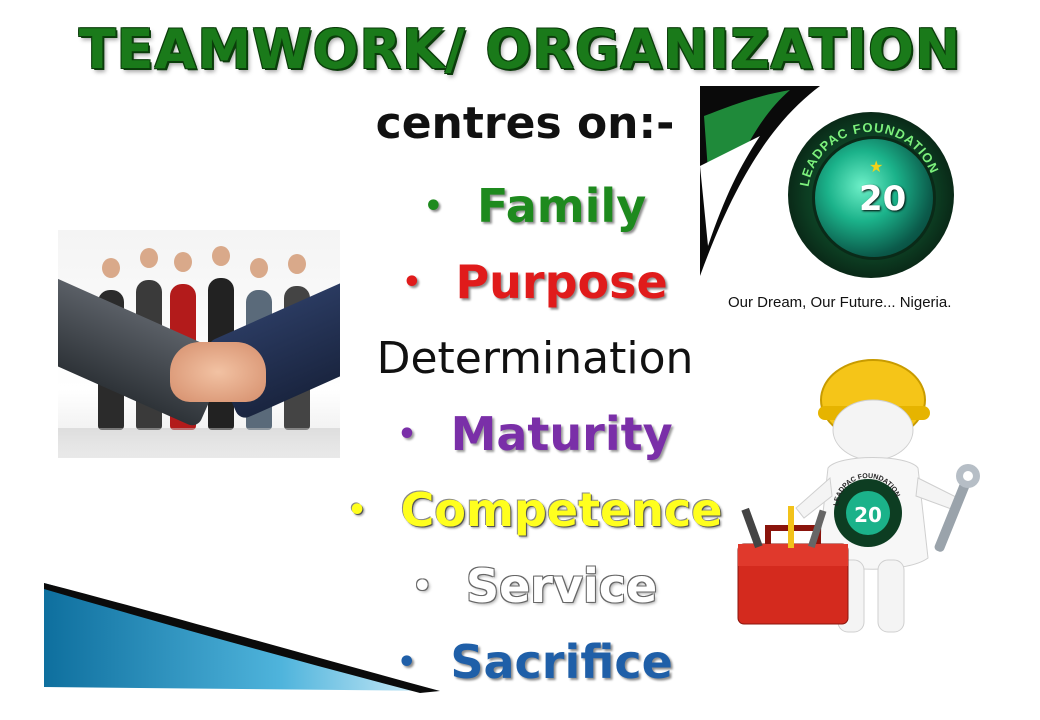 The width and height of the screenshot is (1040, 720). I want to click on shirt-logo-icon: 20 LEADPAC FOUNDATION, so click(867, 510).